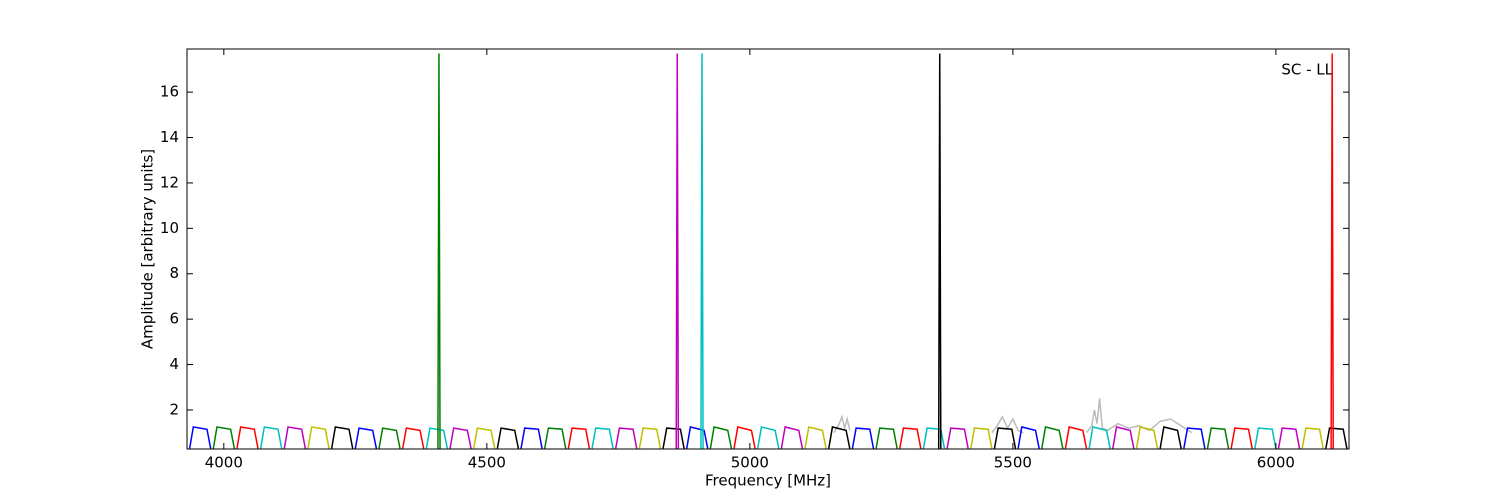  Describe the element at coordinates (768, 481) in the screenshot. I see `x-axis-label: Frequency [MHz]` at that location.